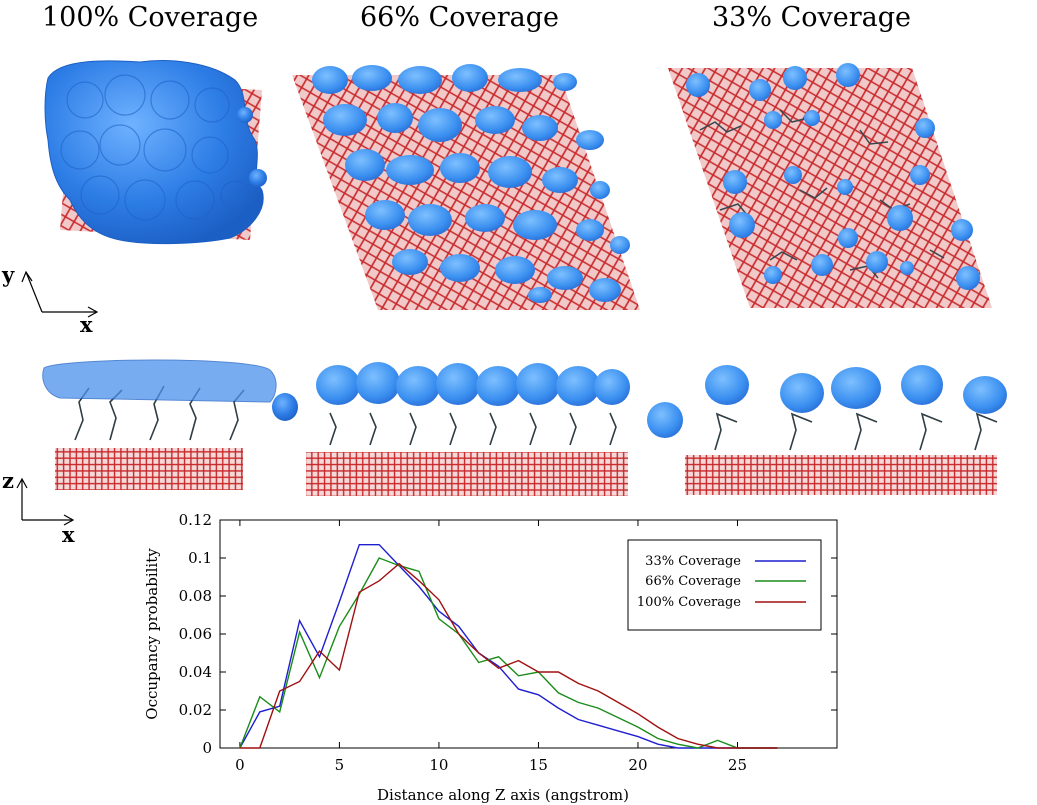 The image size is (1037, 805). Describe the element at coordinates (159, 381) in the screenshot. I see `water-density-layer` at that location.